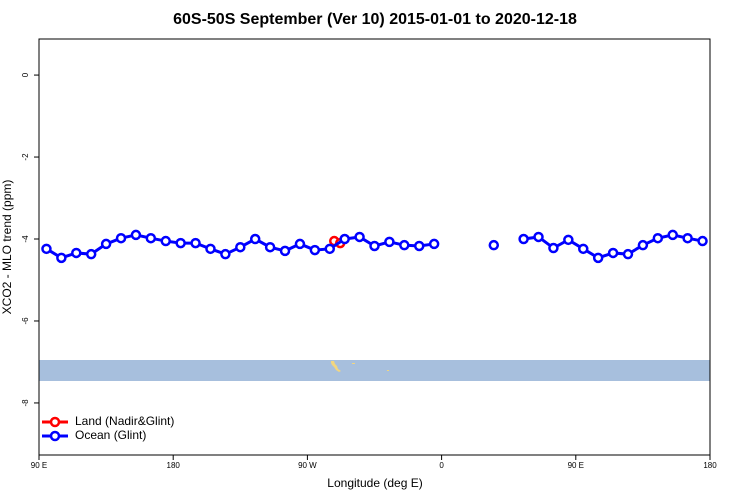 This screenshot has width=750, height=500. Describe the element at coordinates (25, 74) in the screenshot. I see `y-tick-label: 0` at that location.